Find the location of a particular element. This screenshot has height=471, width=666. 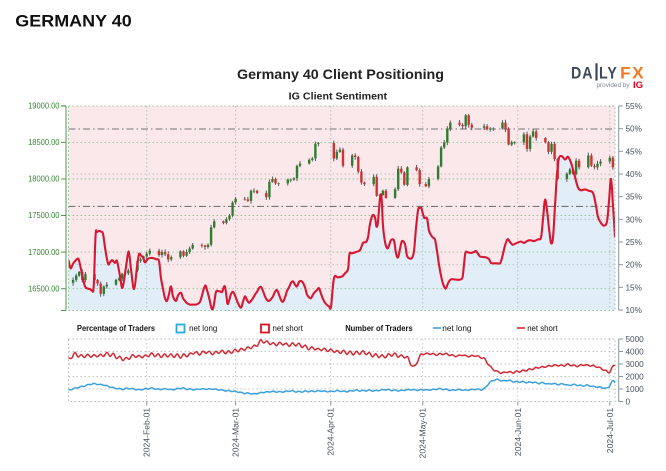

svg-text: 5000 is located at coordinates (635, 339).